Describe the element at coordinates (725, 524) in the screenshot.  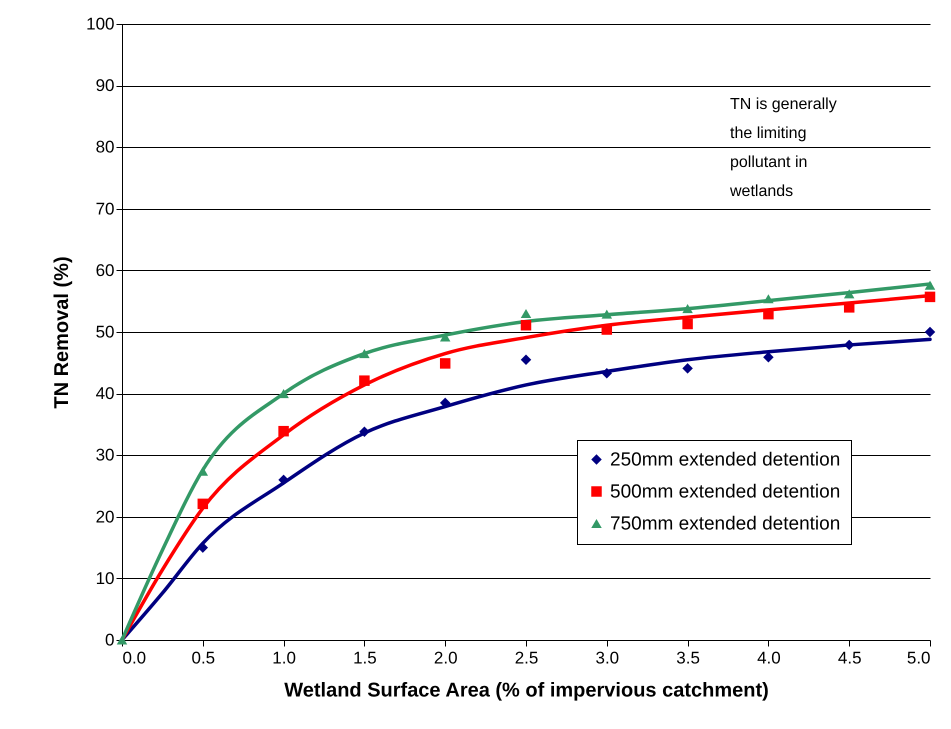
I see `legend-label: 750mm extended detention` at that location.